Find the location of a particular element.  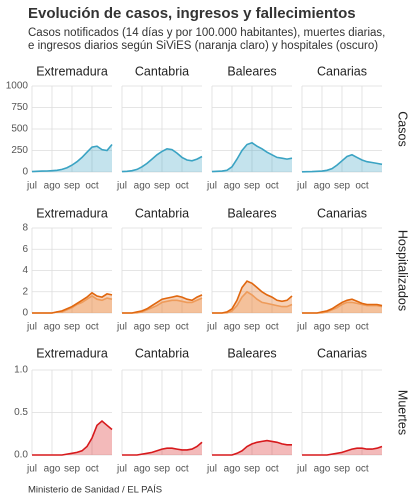

y-tick-label: 0.5 is located at coordinates (21, 412).